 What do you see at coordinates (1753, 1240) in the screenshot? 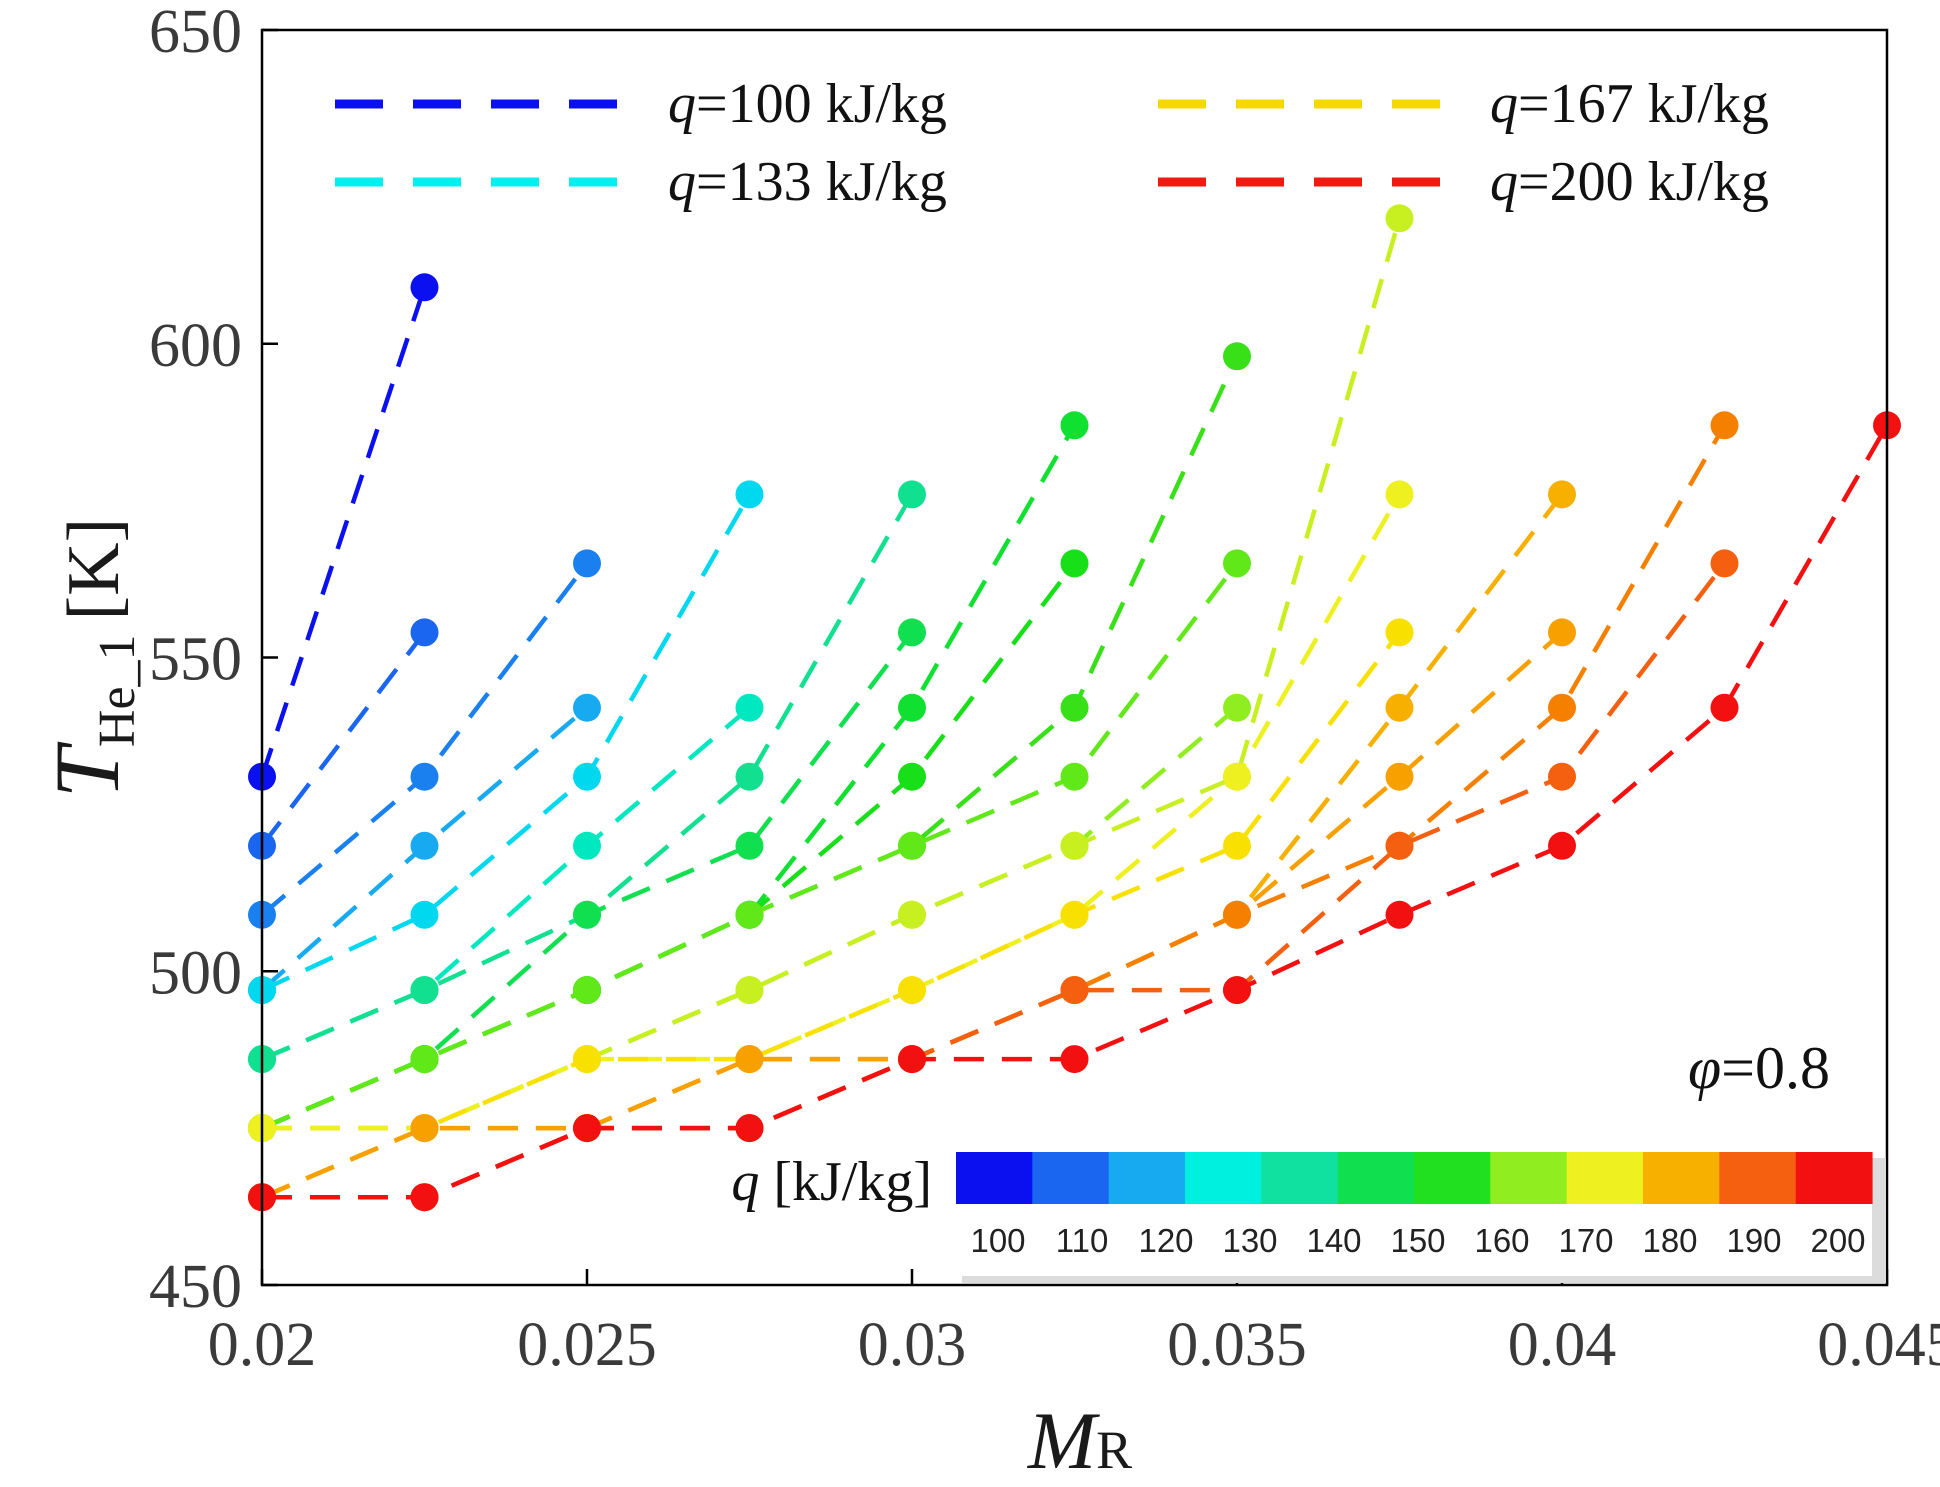
I see `colorbar-tick-label: 190` at bounding box center [1753, 1240].